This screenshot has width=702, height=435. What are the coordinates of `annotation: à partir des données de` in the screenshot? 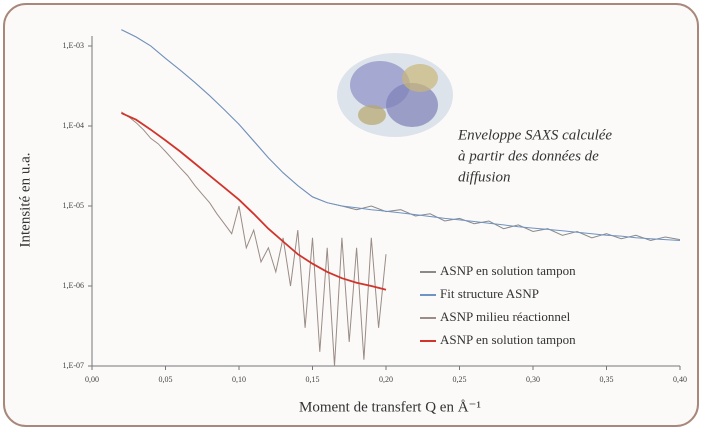 It's located at (528, 156).